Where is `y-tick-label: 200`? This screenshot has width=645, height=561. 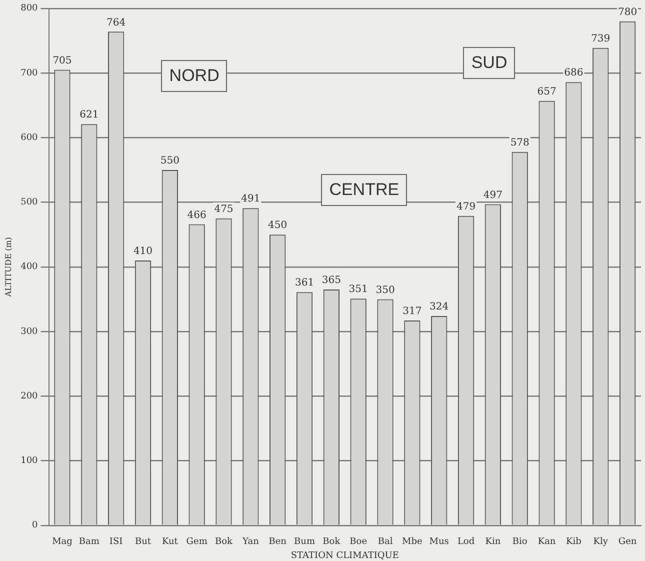
y-tick-label: 200 is located at coordinates (29, 396).